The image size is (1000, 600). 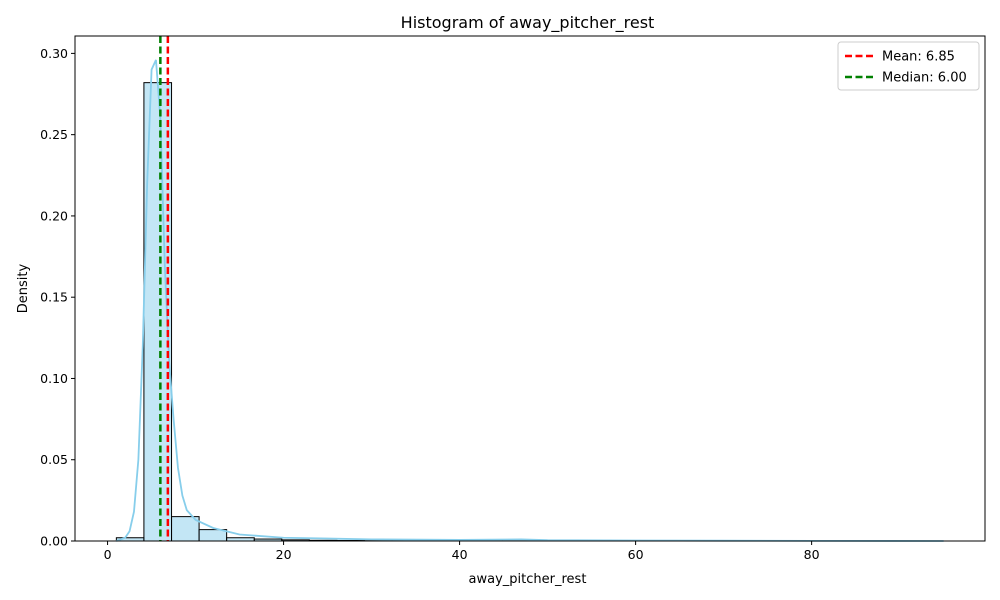 What do you see at coordinates (636, 554) in the screenshot?
I see `x-tick-label: 60` at bounding box center [636, 554].